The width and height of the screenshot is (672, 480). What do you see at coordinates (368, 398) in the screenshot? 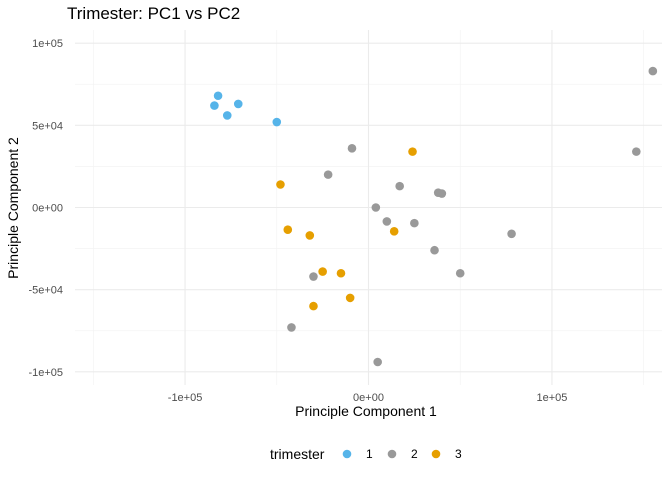
I see `x-tick-label: 0e+00` at bounding box center [368, 398].